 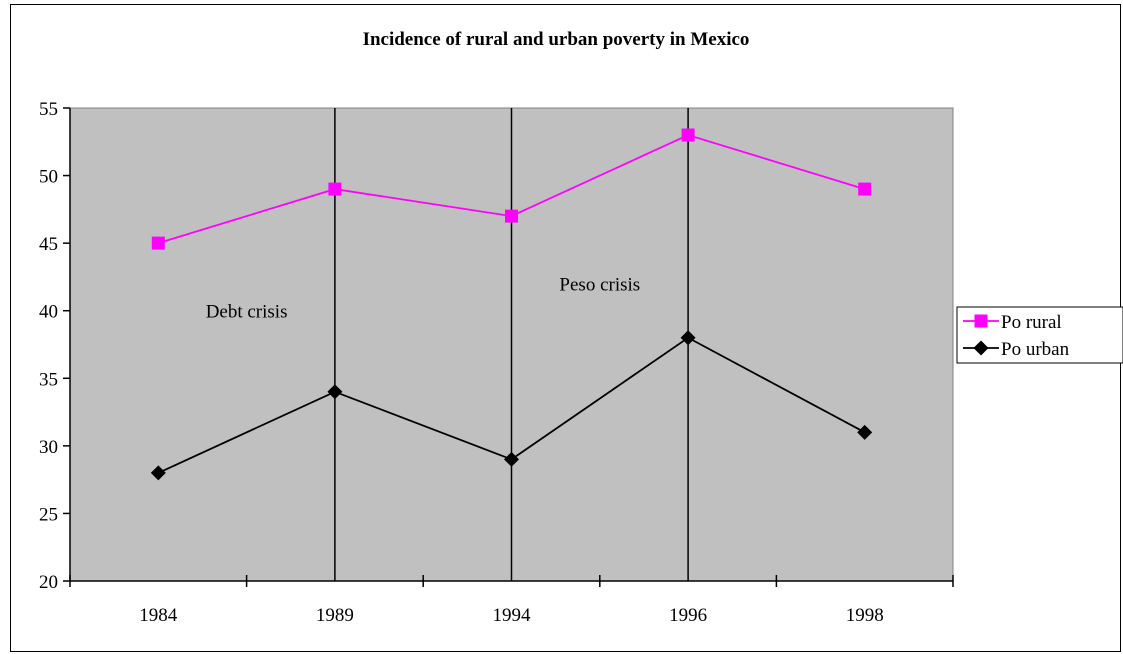 What do you see at coordinates (48, 379) in the screenshot?
I see `y-tick-label: 35` at bounding box center [48, 379].